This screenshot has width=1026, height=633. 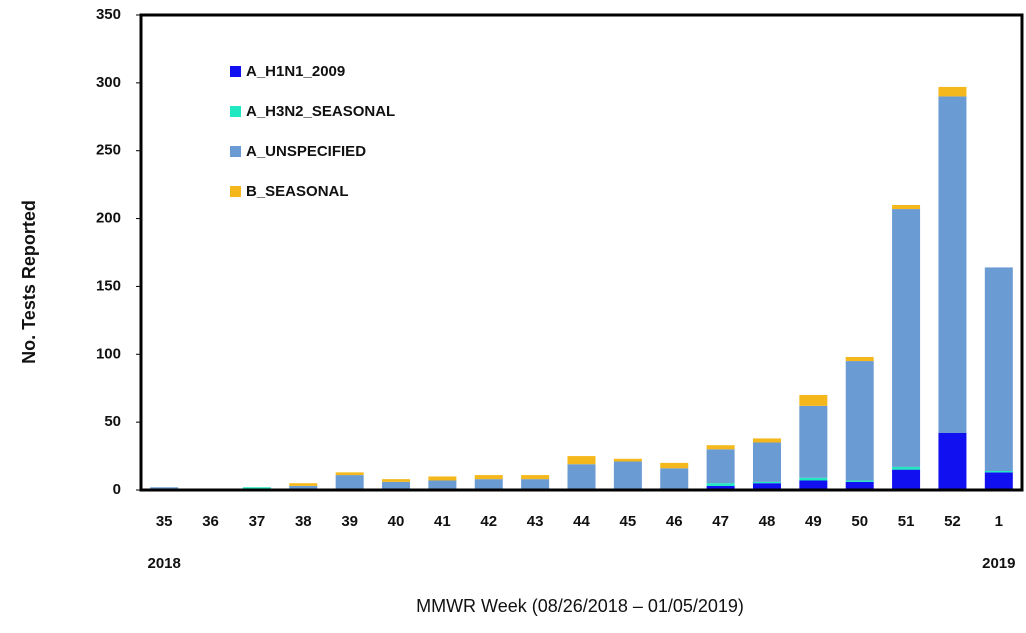 I want to click on x-tick-label: 41, so click(x=442, y=521).